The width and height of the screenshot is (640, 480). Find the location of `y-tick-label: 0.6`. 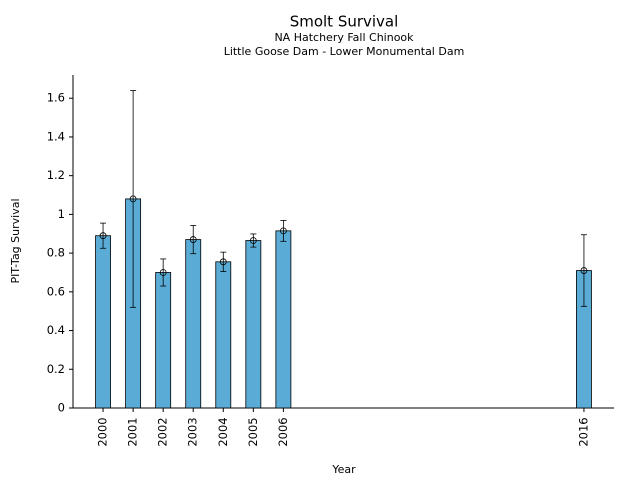

y-tick-label: 0.6 is located at coordinates (56, 291).